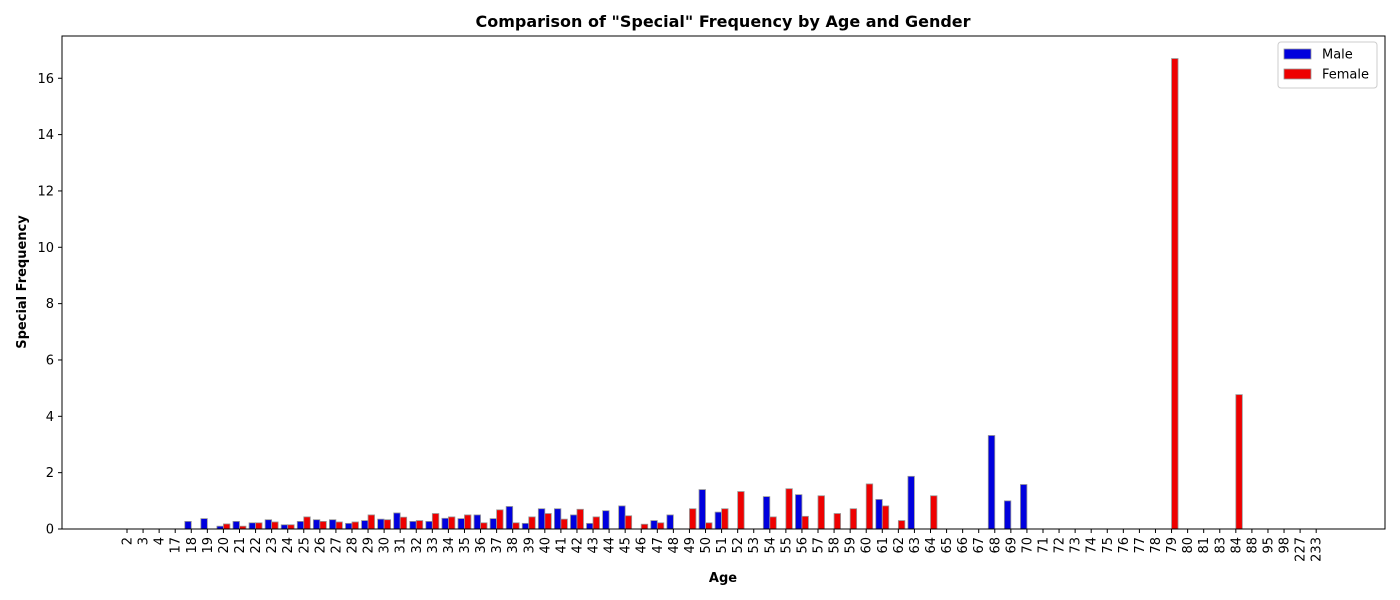 The width and height of the screenshot is (1400, 600). Describe the element at coordinates (738, 545) in the screenshot. I see `x-tick-label: 52` at that location.